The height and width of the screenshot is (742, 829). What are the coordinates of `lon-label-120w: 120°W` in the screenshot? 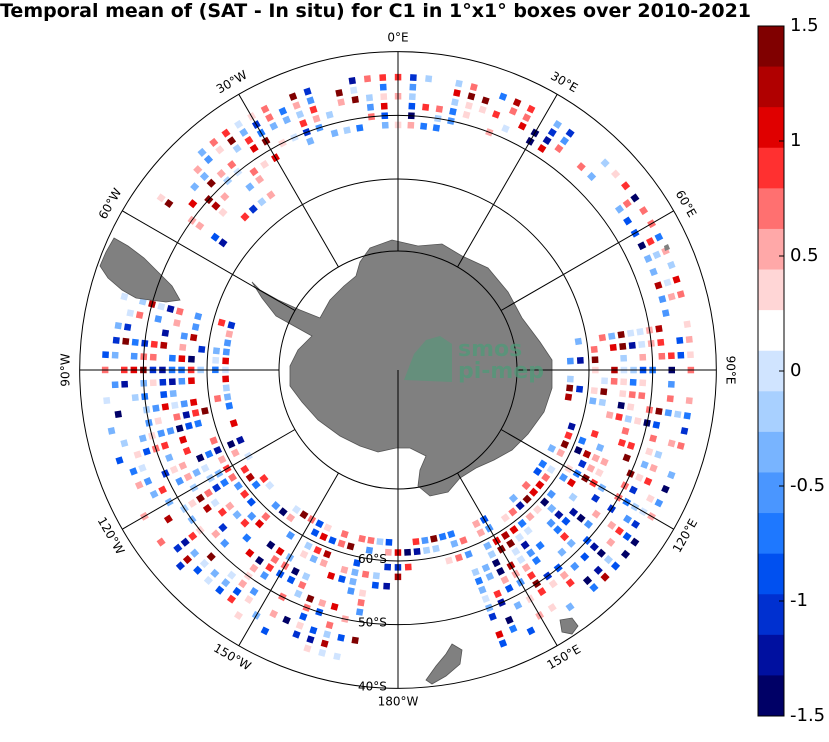 It's located at (111, 536).